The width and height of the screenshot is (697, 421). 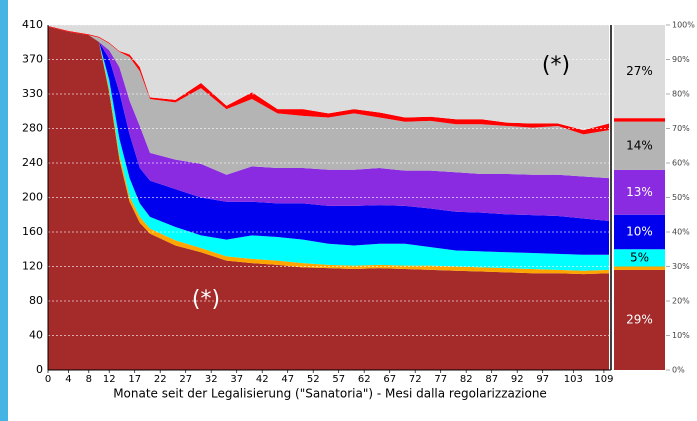 I want to click on y2-tick-label: 0%, so click(x=678, y=370).